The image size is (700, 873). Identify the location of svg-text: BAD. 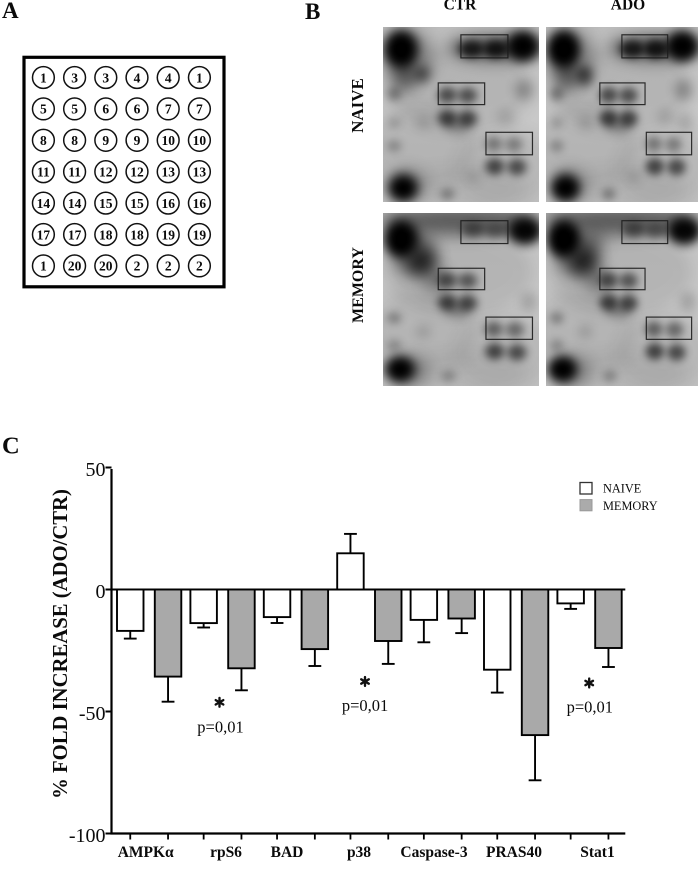
(287, 852).